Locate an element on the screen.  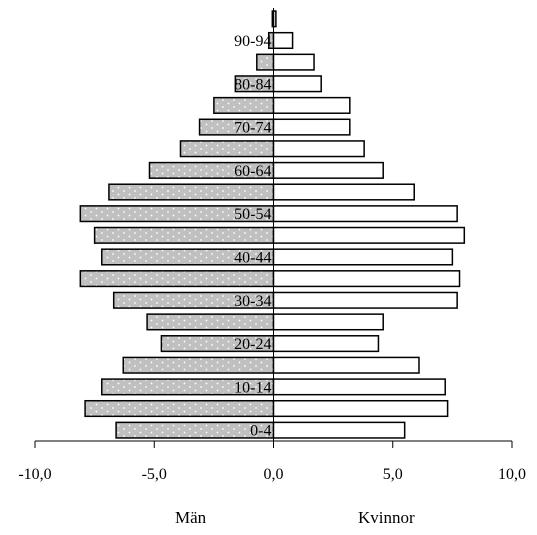
age-label-0-4: 0-4 is located at coordinates (260, 431).